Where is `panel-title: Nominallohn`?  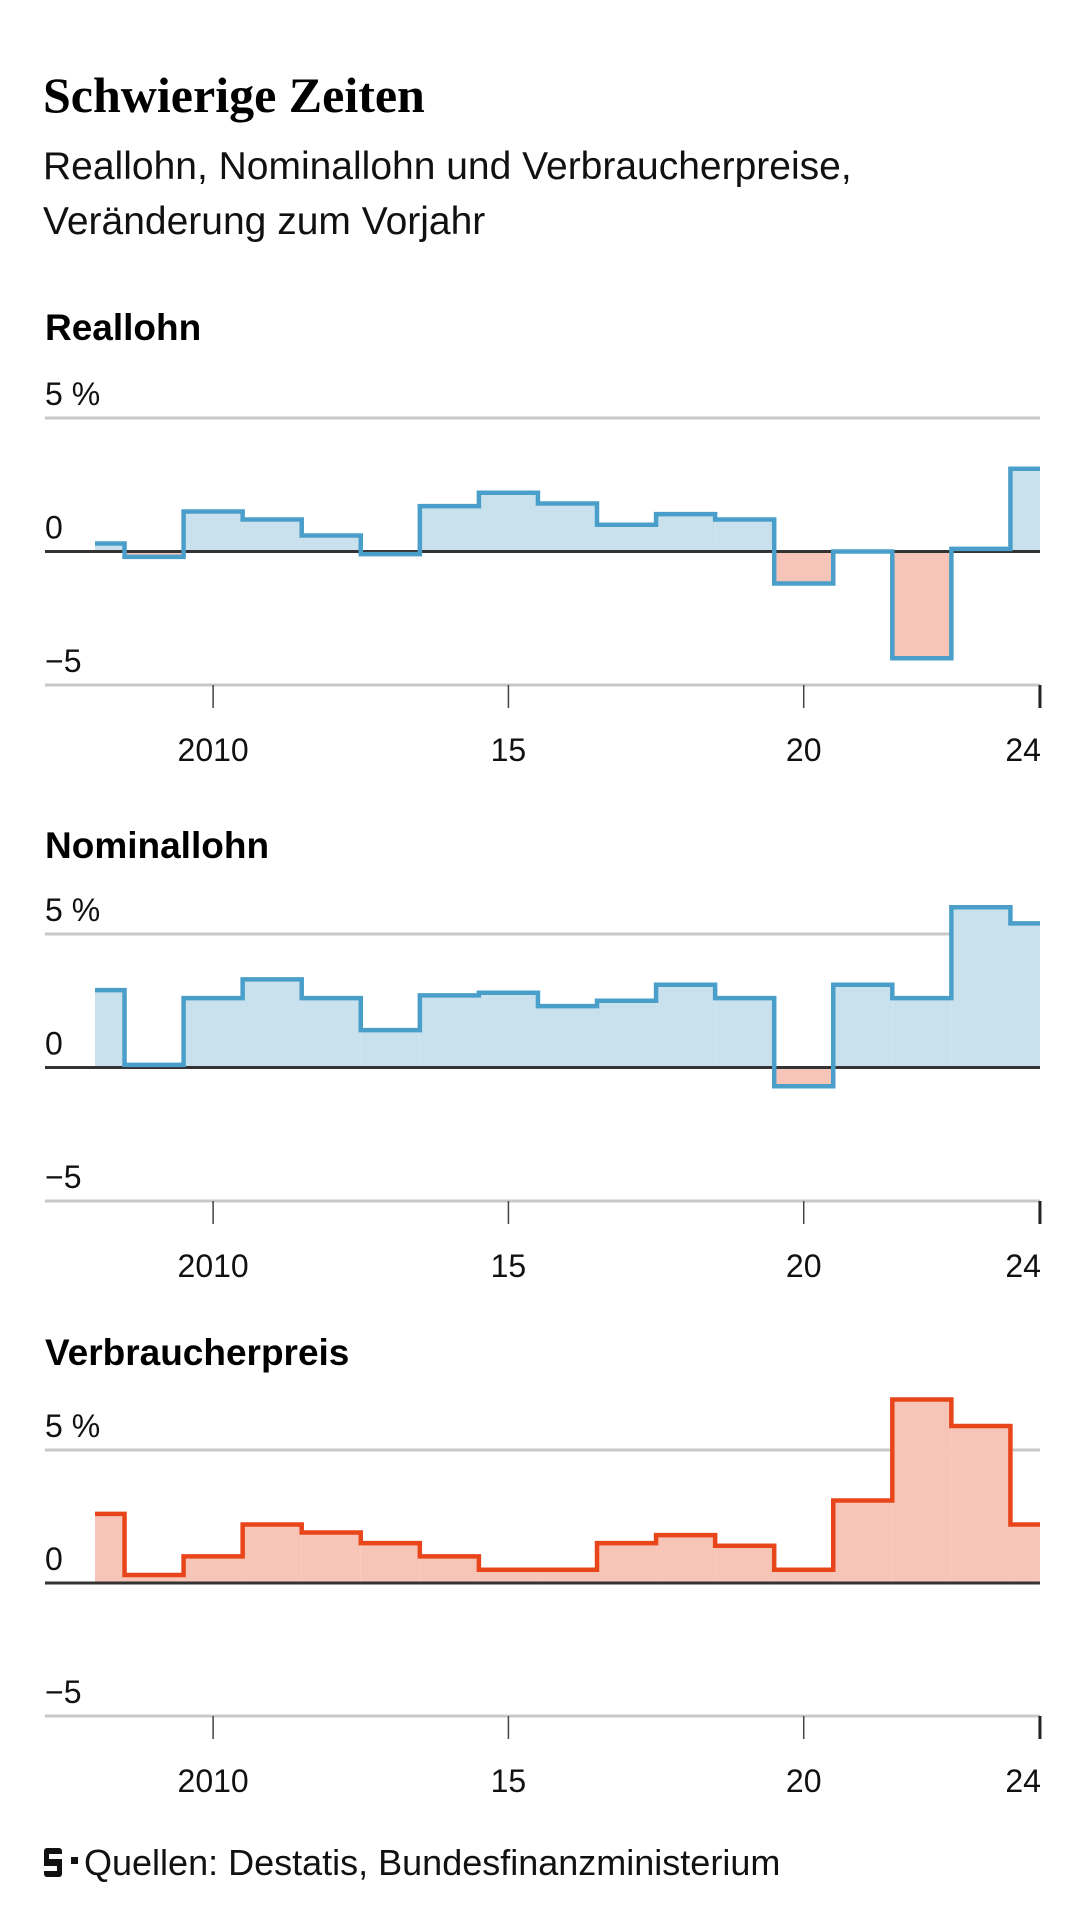
panel-title: Nominallohn is located at coordinates (157, 845).